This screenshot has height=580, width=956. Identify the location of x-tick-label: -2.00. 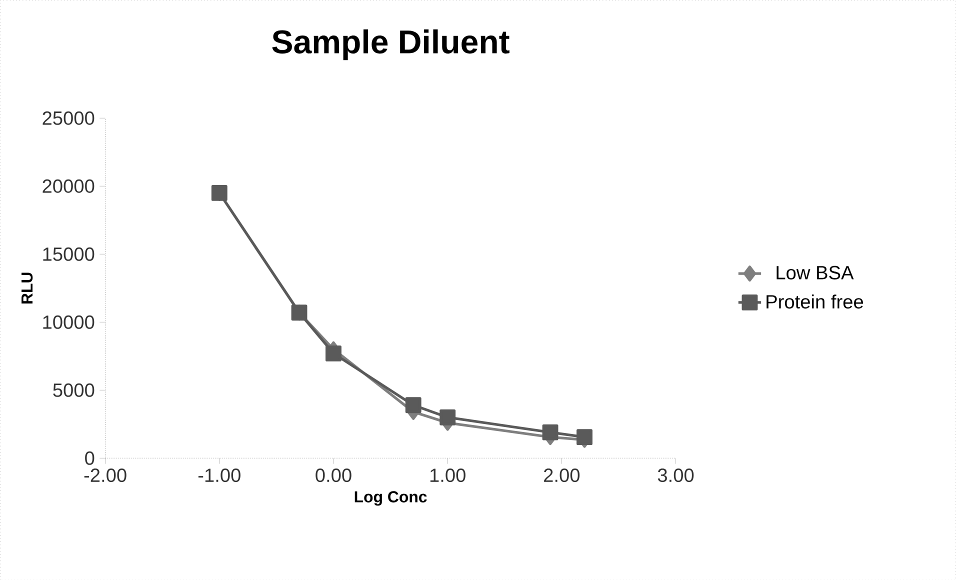
(105, 475).